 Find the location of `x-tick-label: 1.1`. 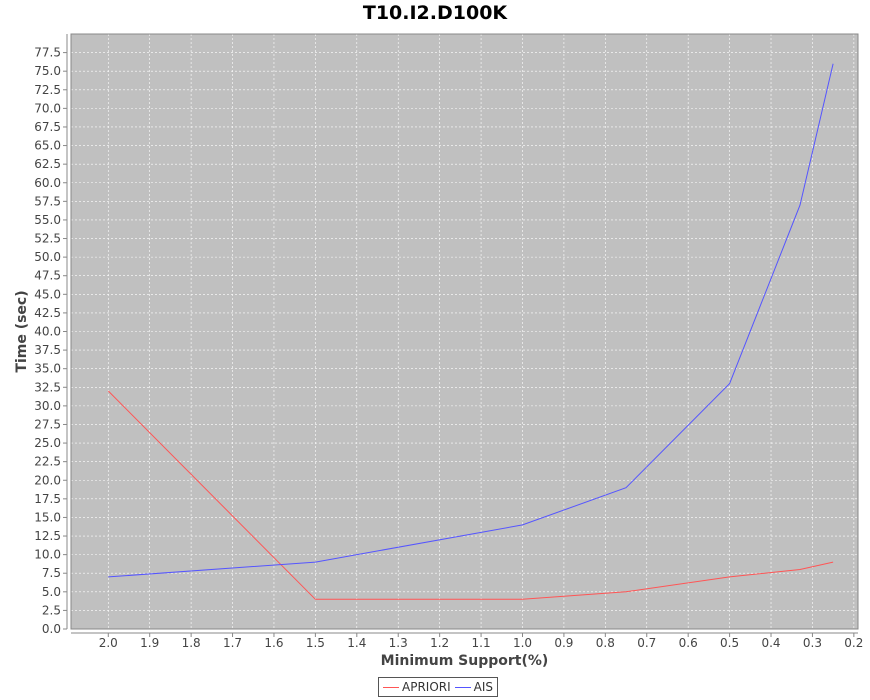

x-tick-label: 1.1 is located at coordinates (481, 643).